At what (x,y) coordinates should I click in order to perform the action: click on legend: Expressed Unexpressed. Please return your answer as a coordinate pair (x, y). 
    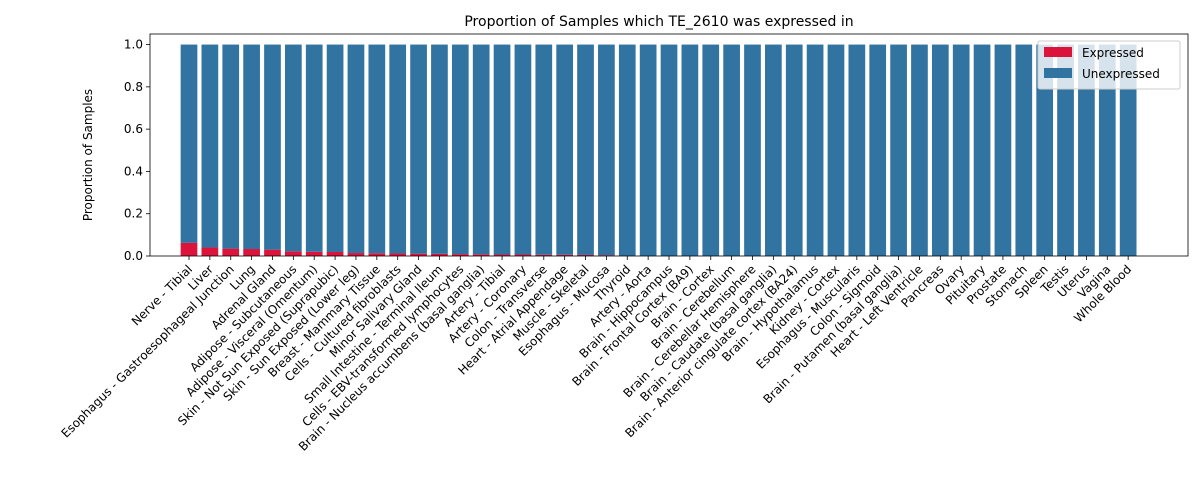
    Looking at the image, I should click on (1109, 65).